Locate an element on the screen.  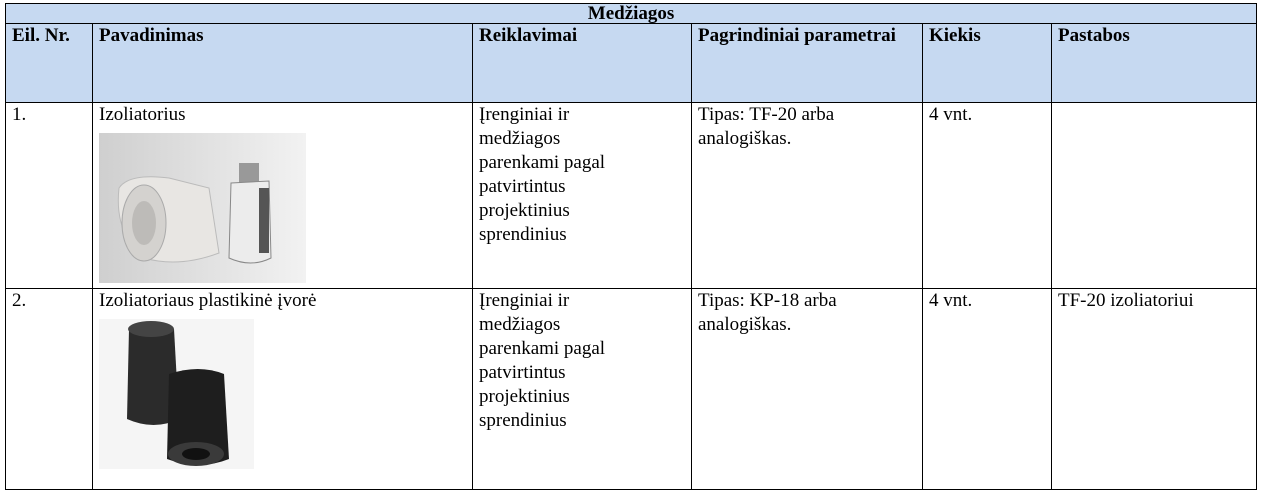
column-header: Kiekis is located at coordinates (987, 63).